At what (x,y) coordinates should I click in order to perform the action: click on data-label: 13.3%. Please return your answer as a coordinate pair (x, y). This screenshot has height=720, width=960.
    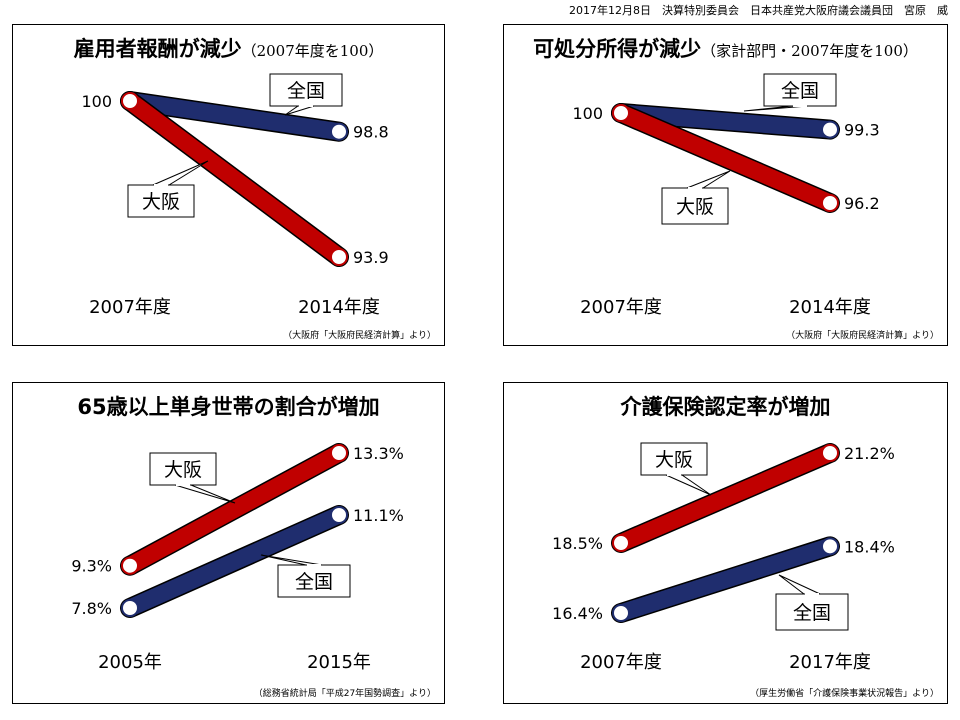
    Looking at the image, I should click on (378, 453).